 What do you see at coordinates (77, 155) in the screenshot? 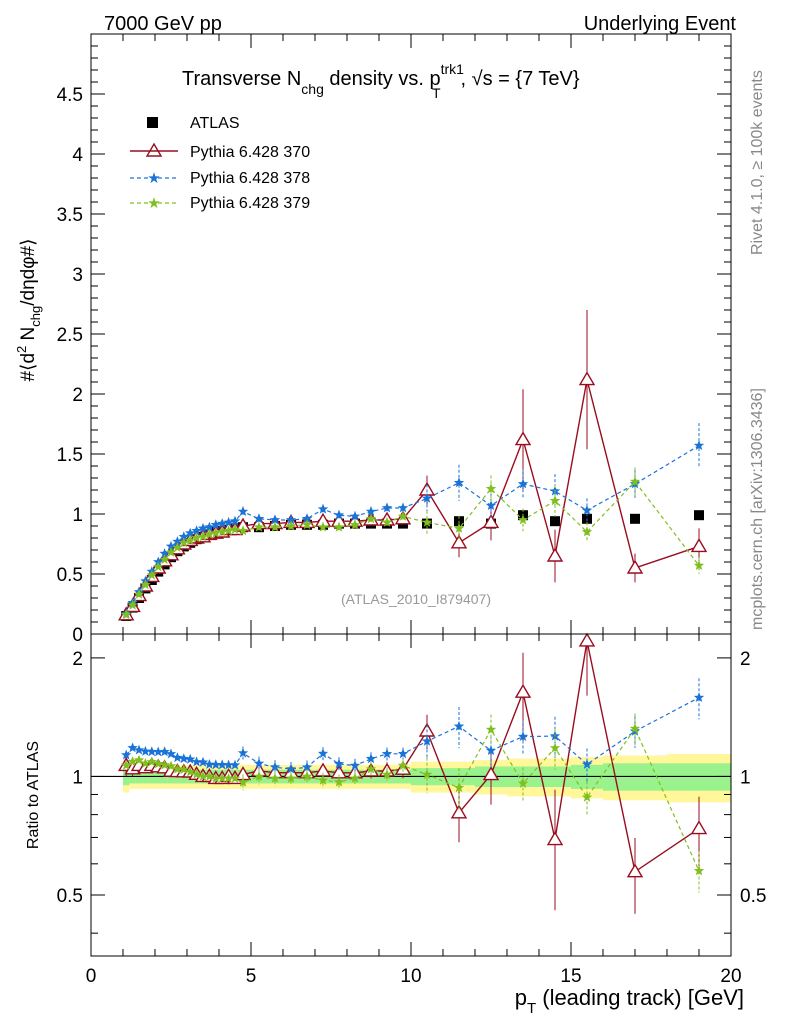
I see `y-tick-label: 4` at bounding box center [77, 155].